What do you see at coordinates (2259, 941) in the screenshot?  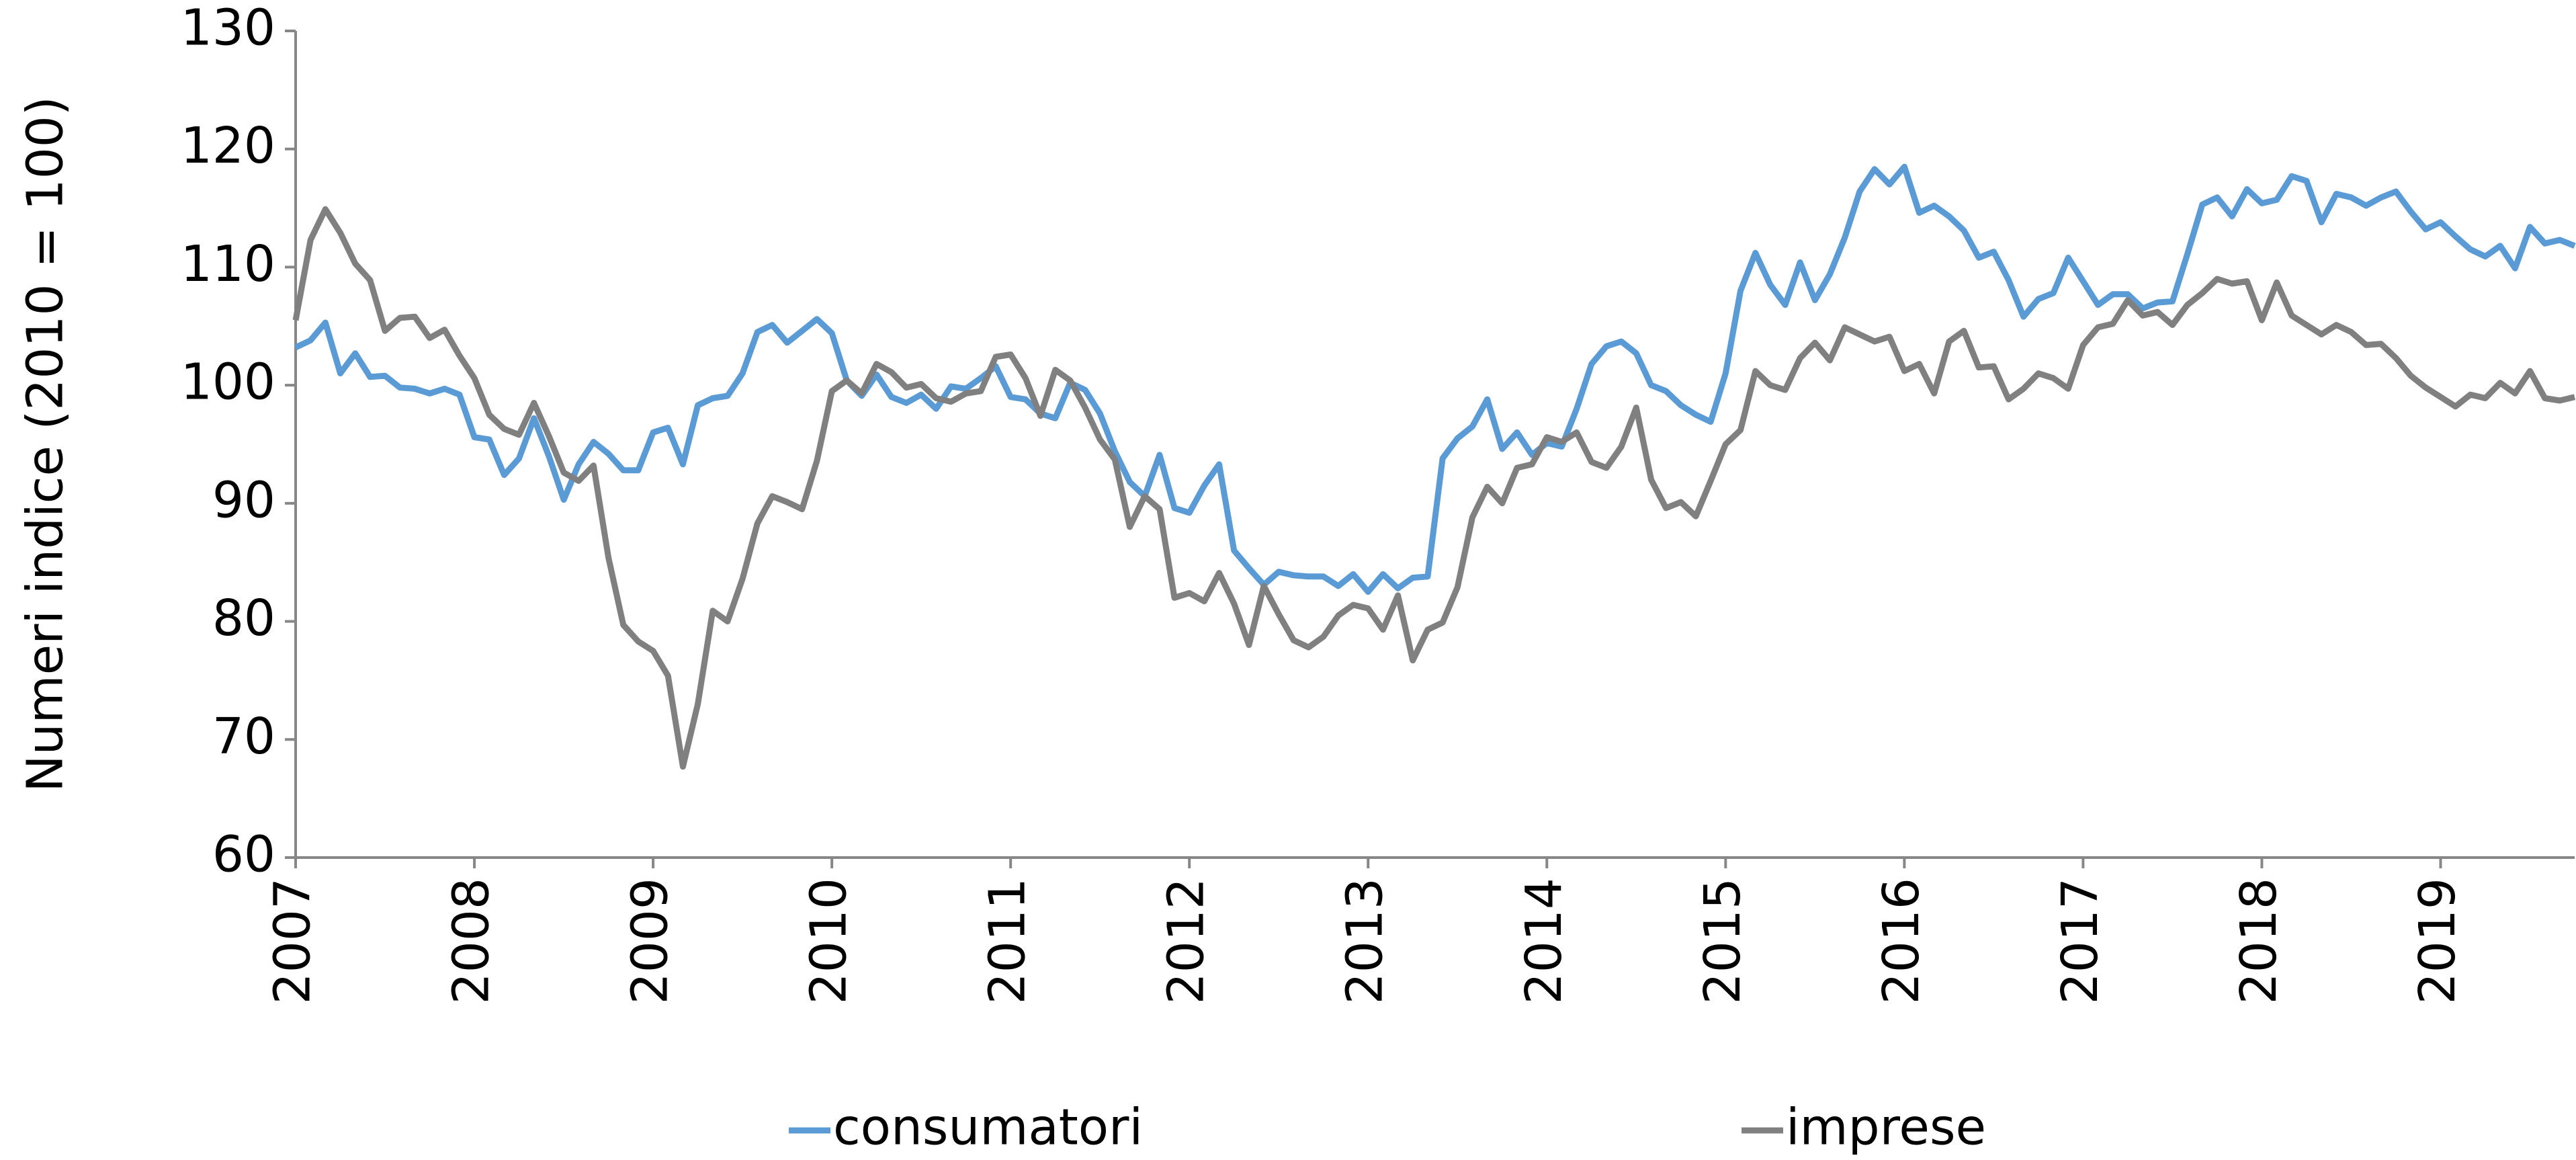 I see `x-tick-label: 2018` at bounding box center [2259, 941].